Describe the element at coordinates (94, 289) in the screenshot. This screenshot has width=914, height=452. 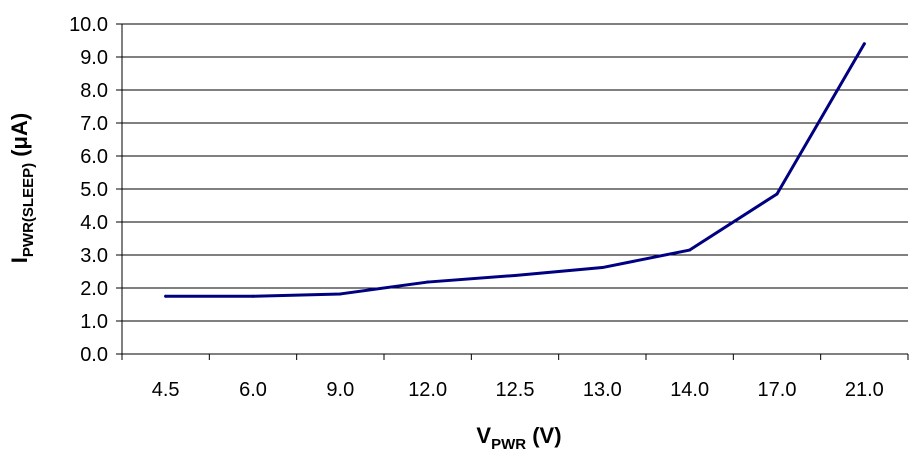
I see `y-tick-label: 2.0` at that location.